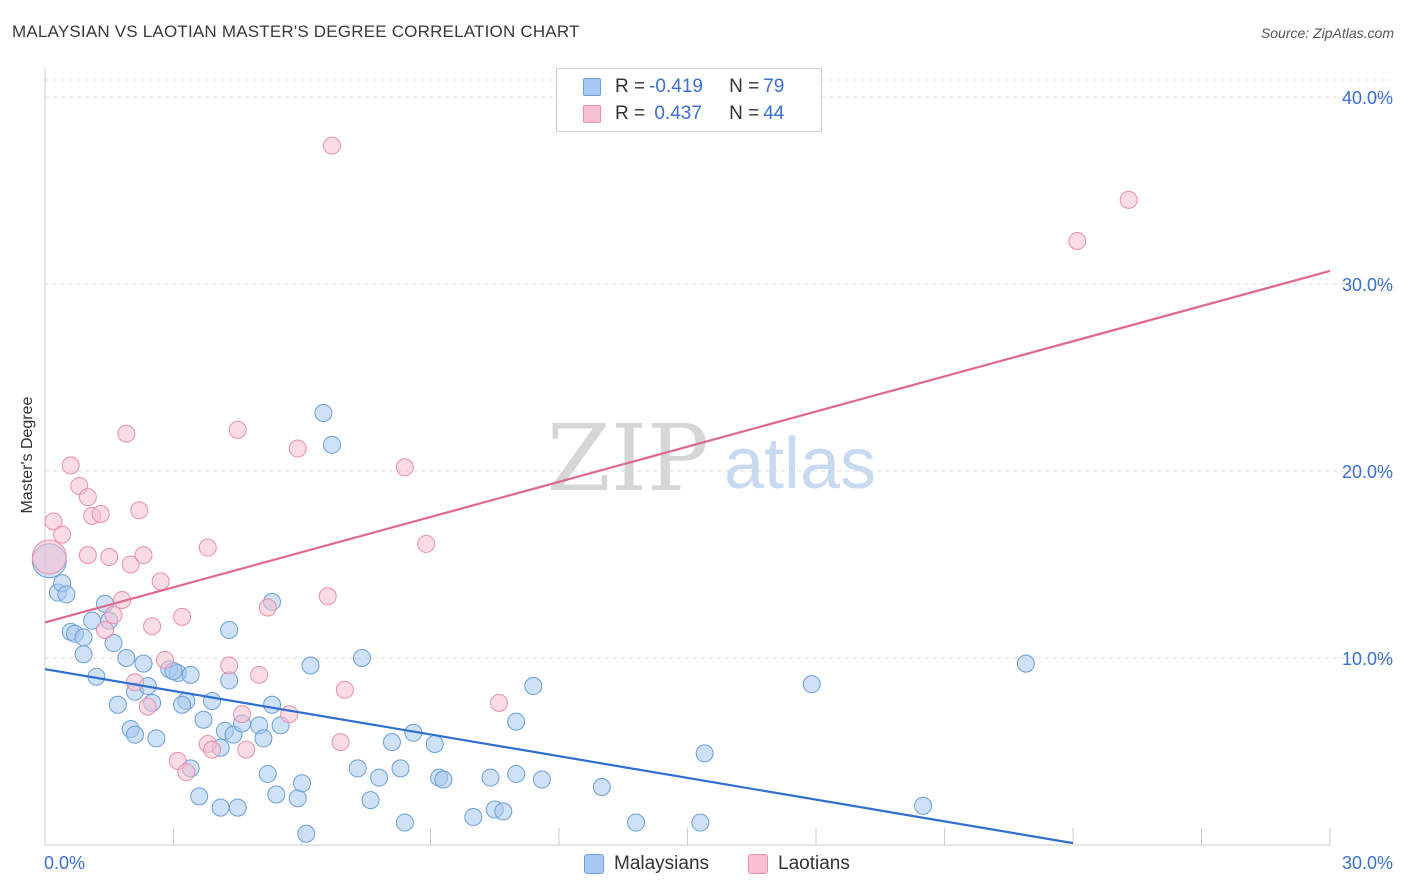 Image resolution: width=1406 pixels, height=892 pixels. What do you see at coordinates (676, 86) in the screenshot?
I see `legend-r-value: -0.419` at bounding box center [676, 86].